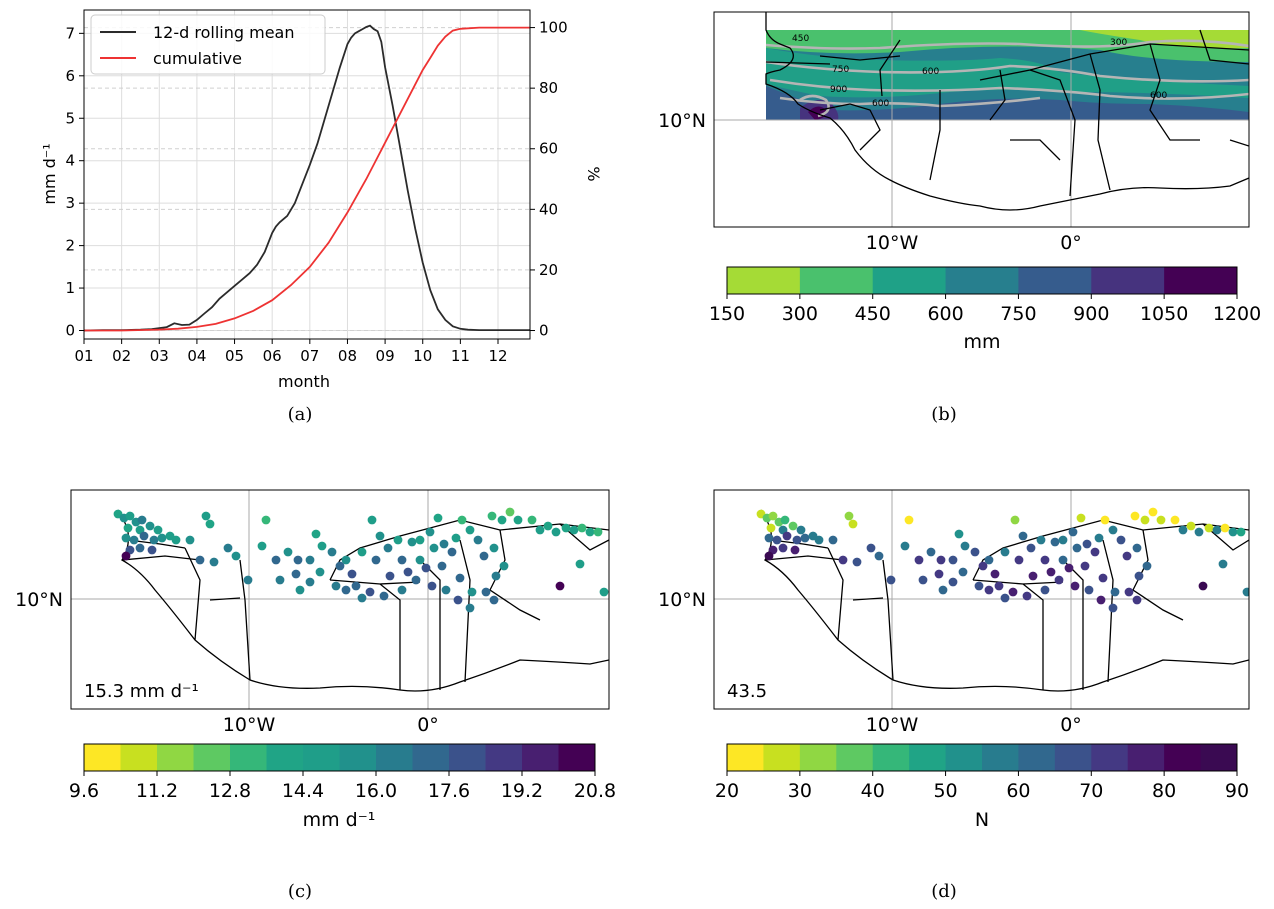 This screenshot has width=1274, height=909. What do you see at coordinates (1237, 791) in the screenshot?
I see `colorbar-tick-label: 90` at bounding box center [1237, 791].